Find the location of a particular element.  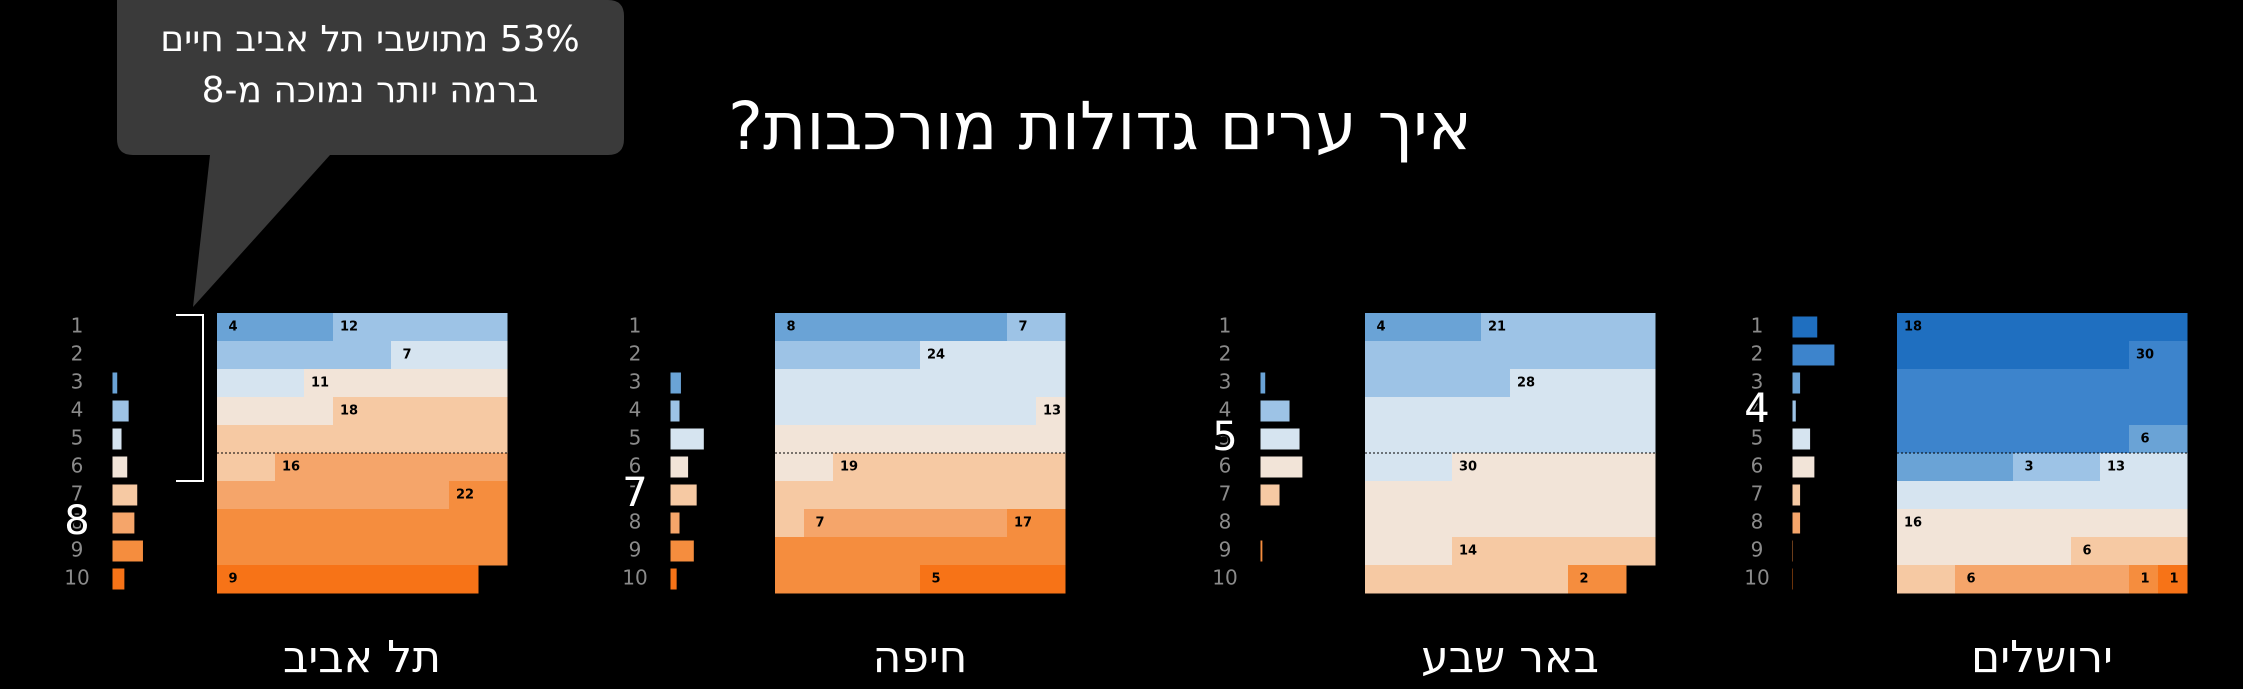

decile-label: 3 is located at coordinates (77, 382).